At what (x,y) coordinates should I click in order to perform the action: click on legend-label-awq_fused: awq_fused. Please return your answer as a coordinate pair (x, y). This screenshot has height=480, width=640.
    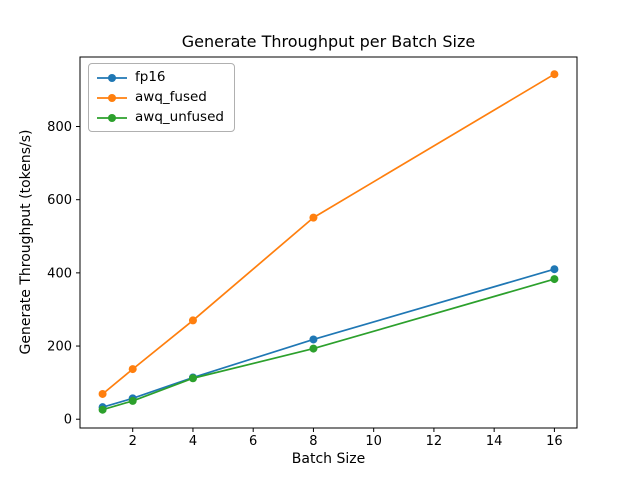
    Looking at the image, I should click on (171, 97).